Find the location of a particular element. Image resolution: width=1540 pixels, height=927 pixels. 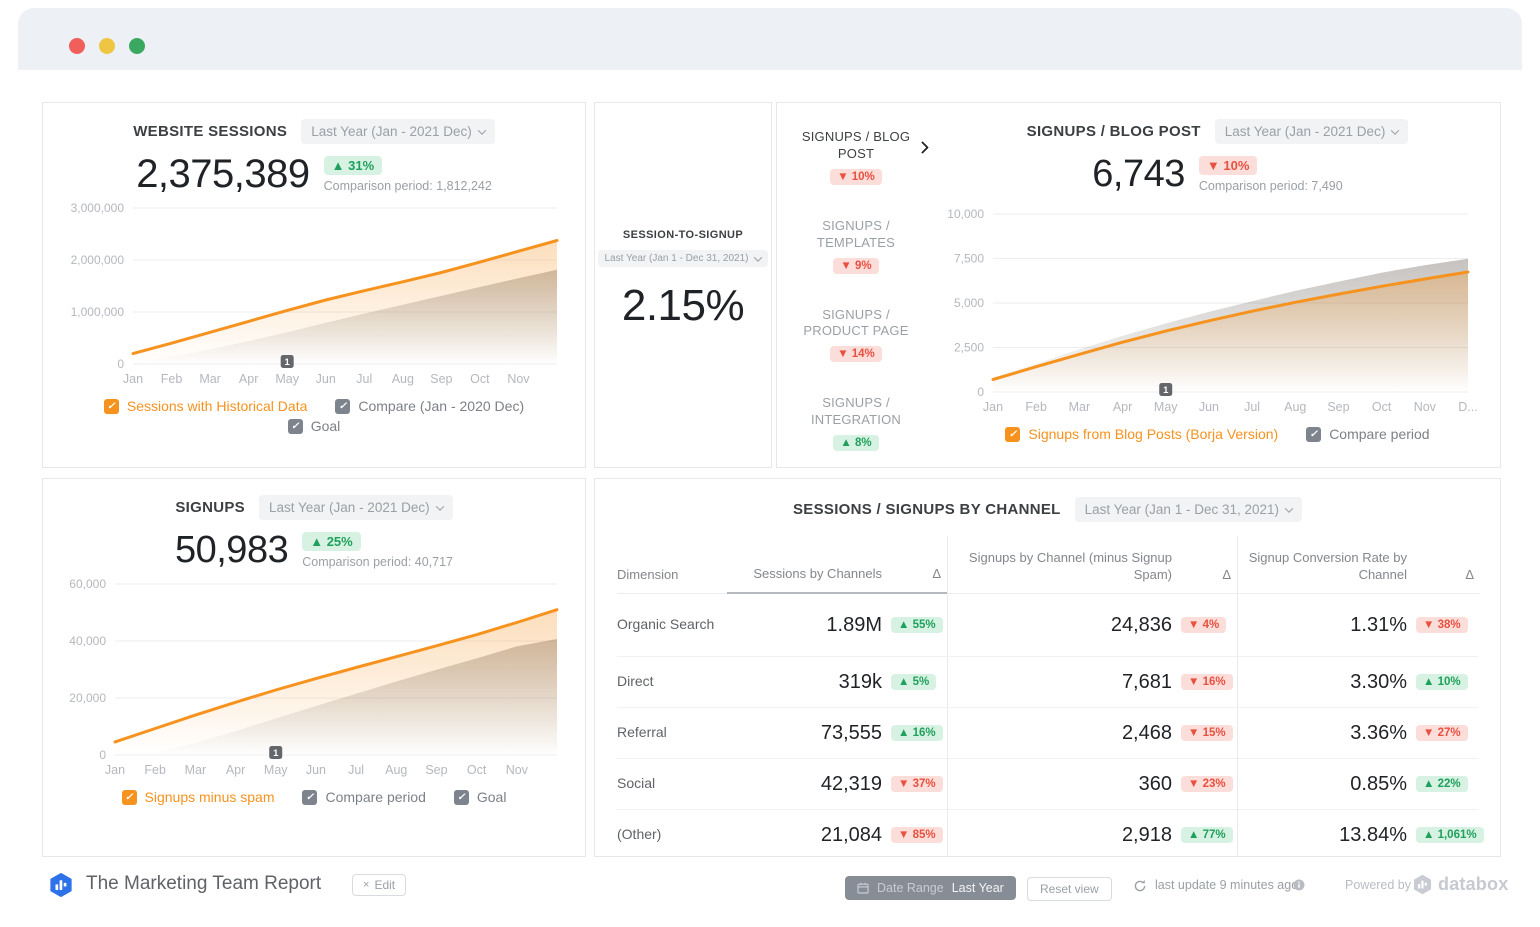

delta-cell: ▼ 16% is located at coordinates (1204, 682).